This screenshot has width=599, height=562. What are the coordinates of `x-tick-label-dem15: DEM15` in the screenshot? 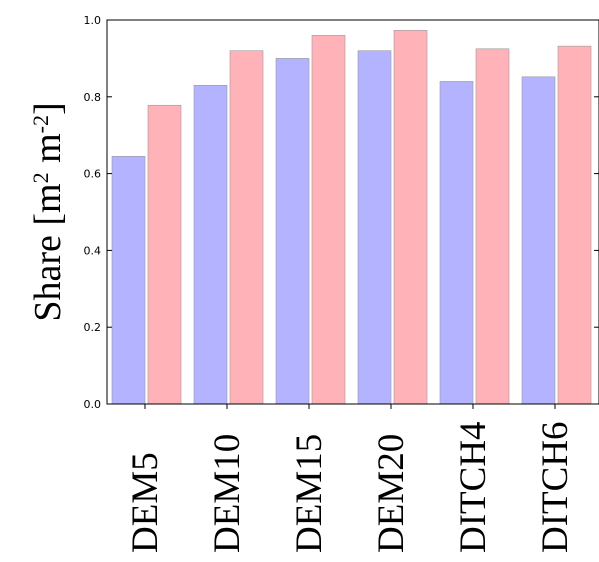 It's located at (309, 493).